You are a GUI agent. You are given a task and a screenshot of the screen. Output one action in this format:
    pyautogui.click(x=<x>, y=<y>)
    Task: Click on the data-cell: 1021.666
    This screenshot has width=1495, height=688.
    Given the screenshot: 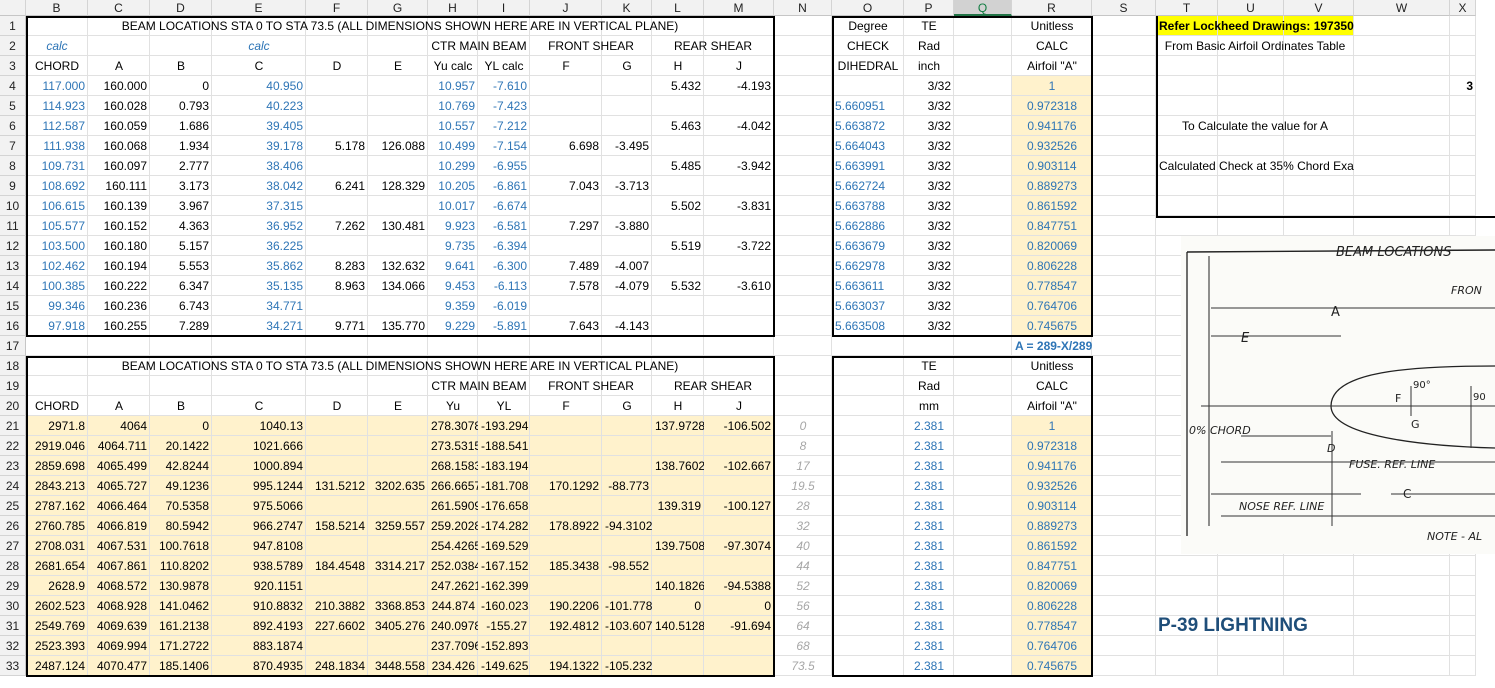 What is the action you would take?
    pyautogui.click(x=277, y=446)
    